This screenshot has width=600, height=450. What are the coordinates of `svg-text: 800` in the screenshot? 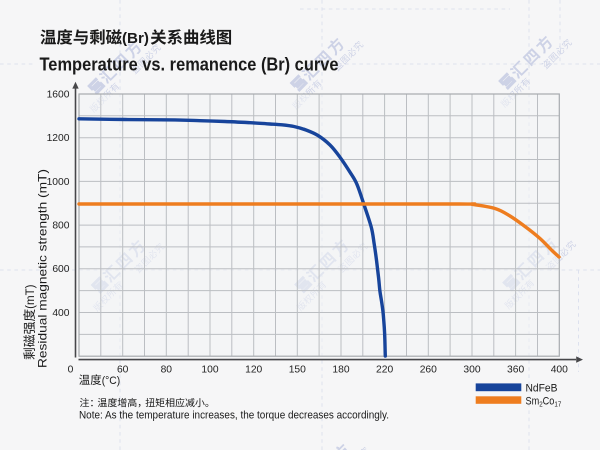 It's located at (60, 226).